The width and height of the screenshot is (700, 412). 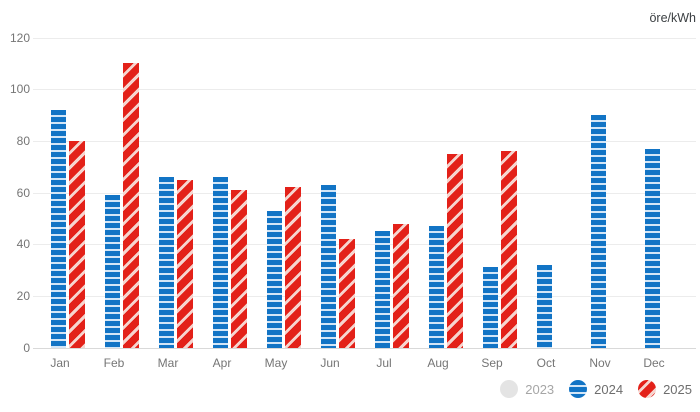 I want to click on legend-item-2025: 2025, so click(x=665, y=389).